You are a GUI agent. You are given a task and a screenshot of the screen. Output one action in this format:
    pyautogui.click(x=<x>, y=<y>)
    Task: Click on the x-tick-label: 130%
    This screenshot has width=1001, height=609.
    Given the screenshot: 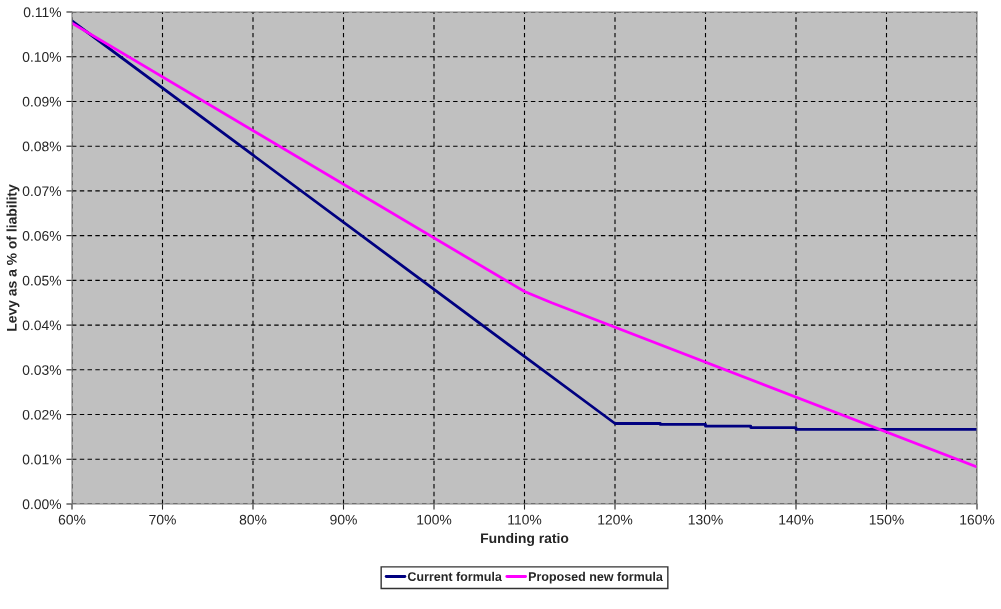 What is the action you would take?
    pyautogui.click(x=705, y=519)
    